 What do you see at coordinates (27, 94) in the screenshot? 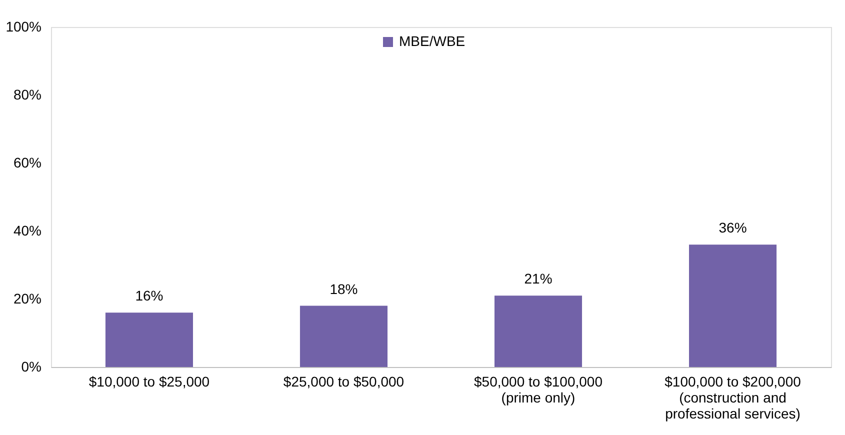
I see `y-tick-label: 80%` at bounding box center [27, 94].